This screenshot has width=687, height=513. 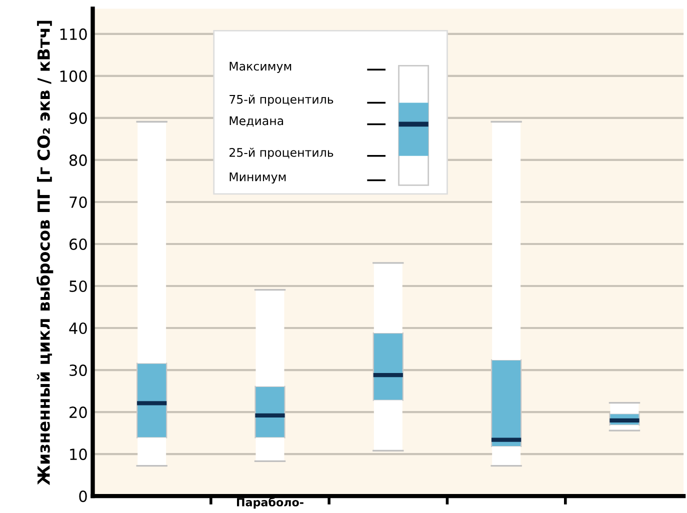 I want to click on annotation: 25-й процентиль, so click(x=282, y=154).